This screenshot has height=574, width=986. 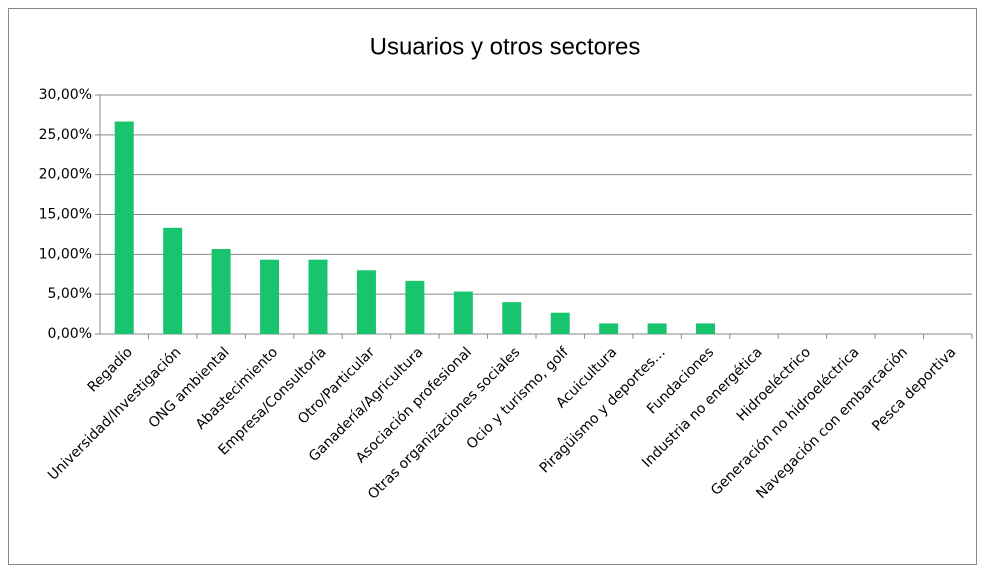 What do you see at coordinates (505, 46) in the screenshot?
I see `chart-title: Usuarios y otros sectores` at bounding box center [505, 46].